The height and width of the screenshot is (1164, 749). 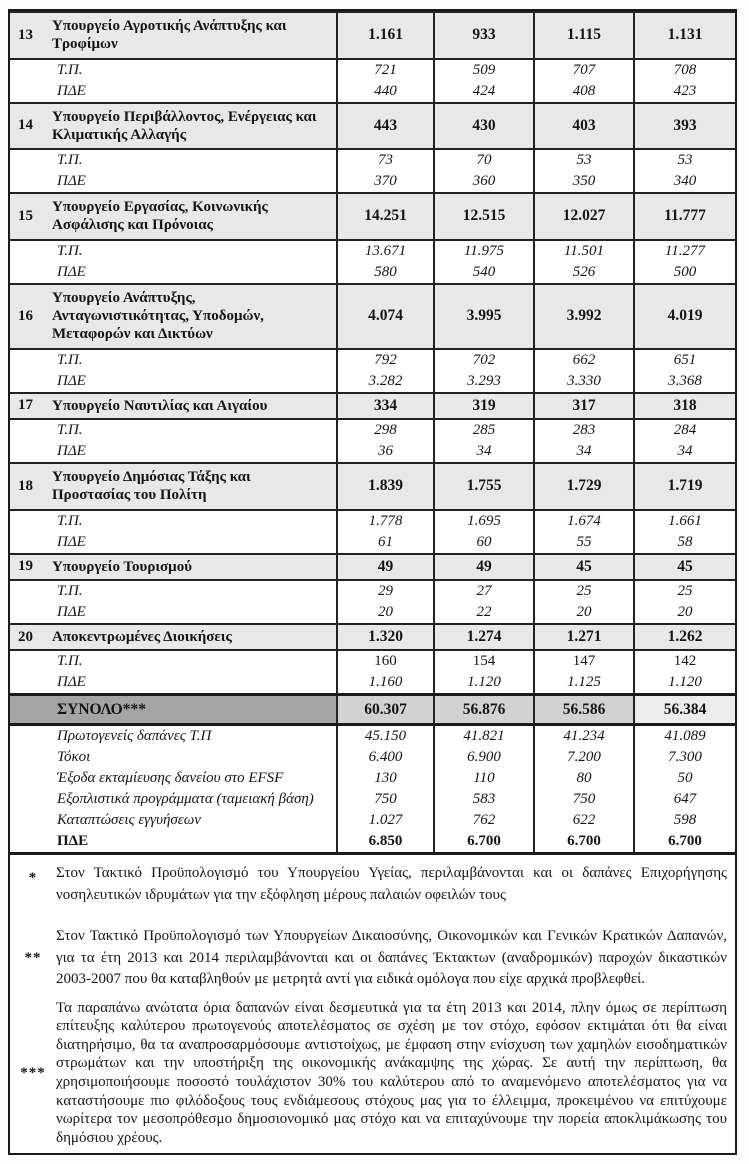 I want to click on total-value: 443, so click(x=385, y=126).